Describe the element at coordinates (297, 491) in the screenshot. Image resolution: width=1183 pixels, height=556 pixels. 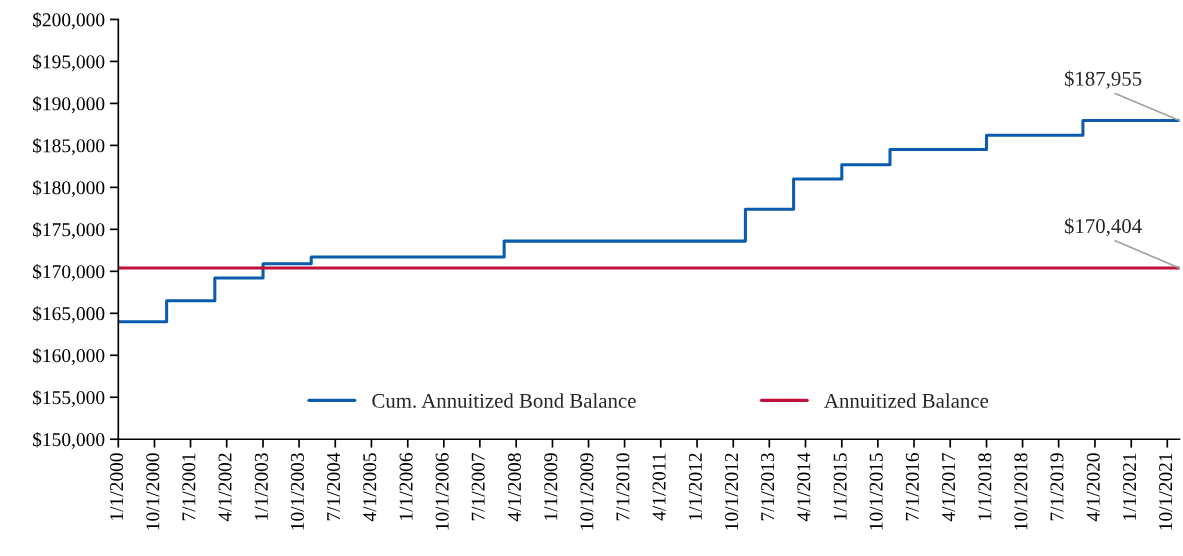
I see `x-tick-label: 10/1/2003` at that location.